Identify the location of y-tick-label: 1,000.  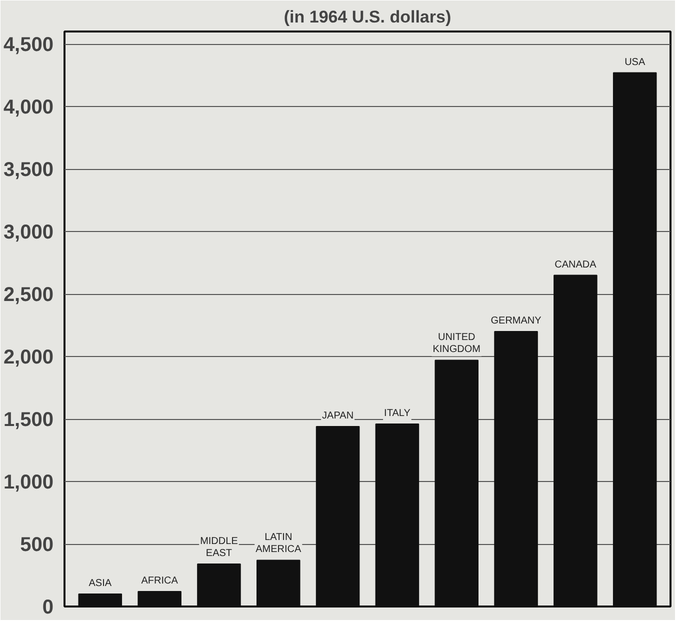
(28, 483).